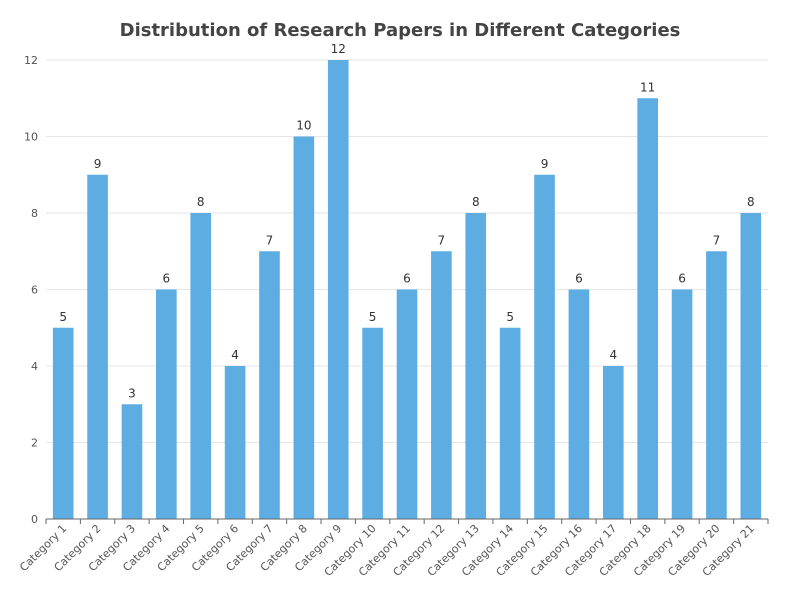 The image size is (800, 600). I want to click on data-label: 11, so click(647, 87).